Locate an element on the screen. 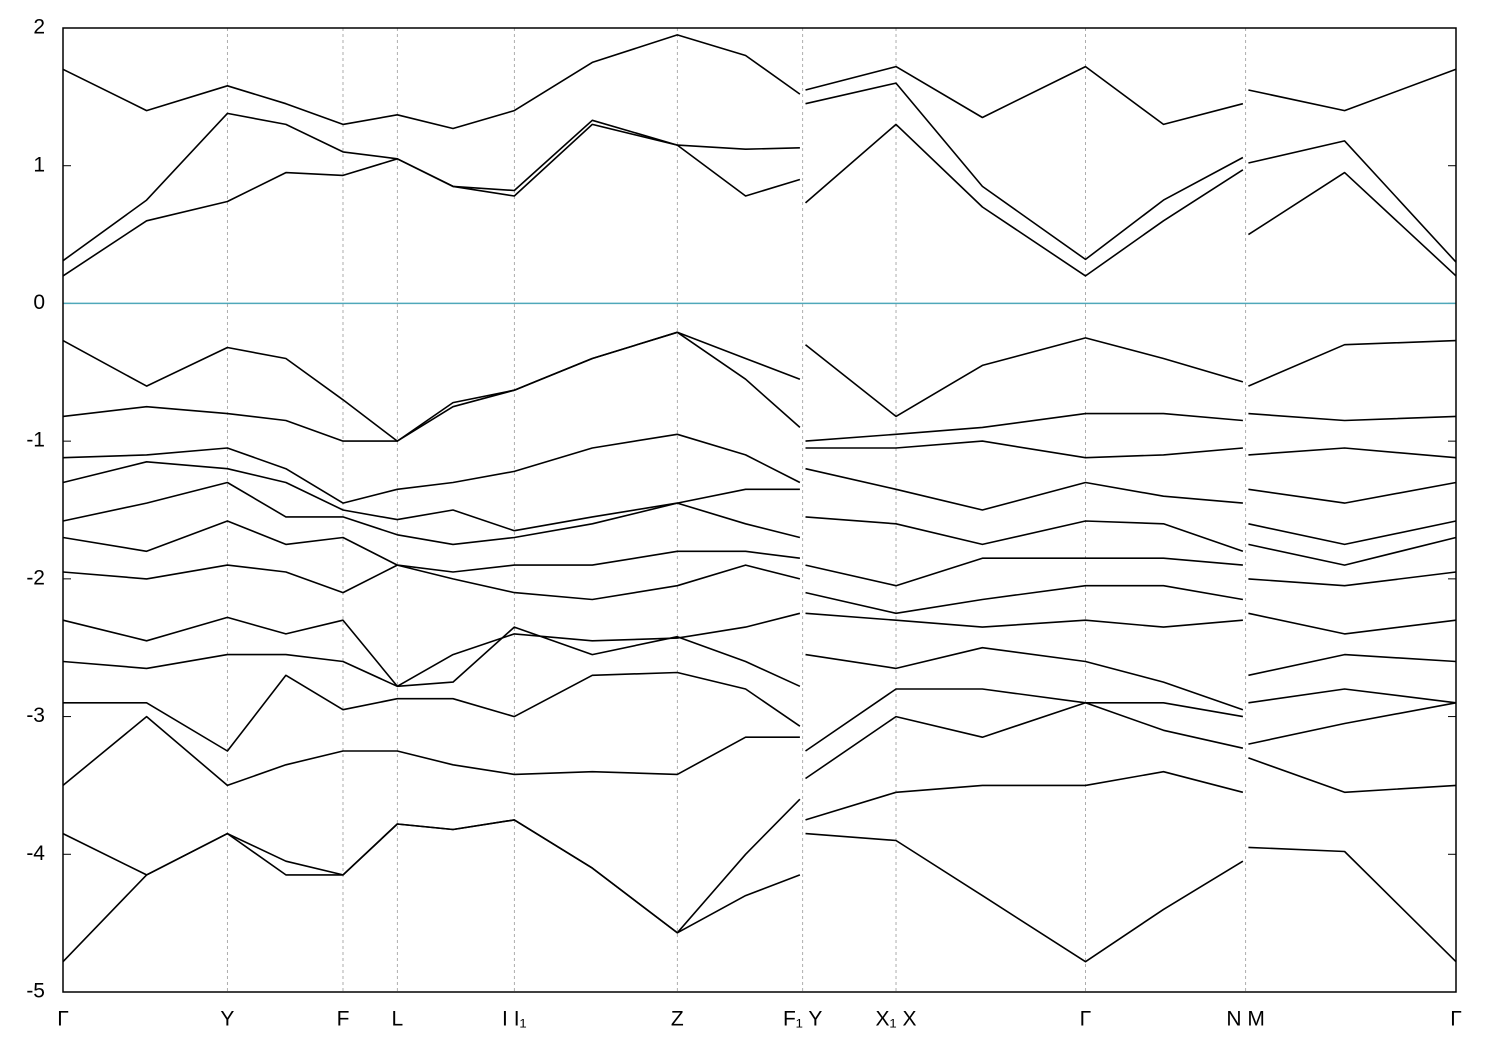  y-tick-label: -5 is located at coordinates (35, 991).